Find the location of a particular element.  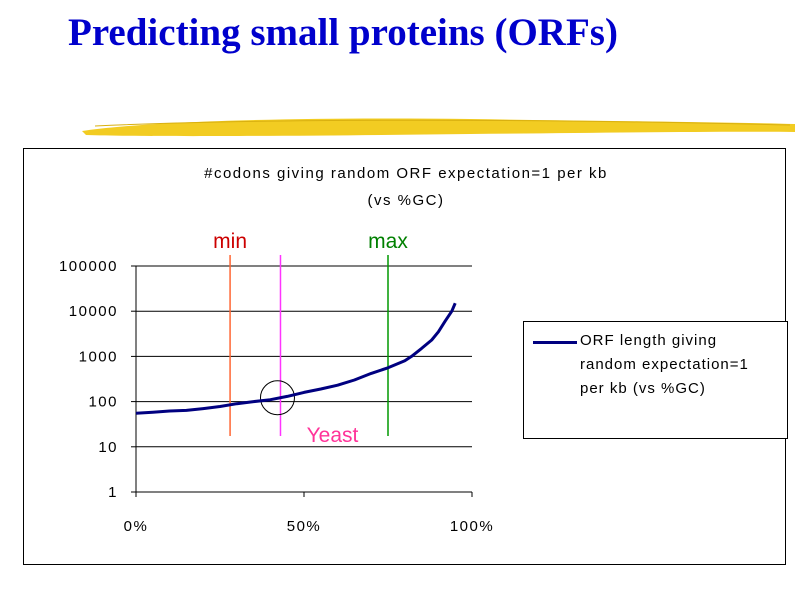

gridlines is located at coordinates (304, 356).